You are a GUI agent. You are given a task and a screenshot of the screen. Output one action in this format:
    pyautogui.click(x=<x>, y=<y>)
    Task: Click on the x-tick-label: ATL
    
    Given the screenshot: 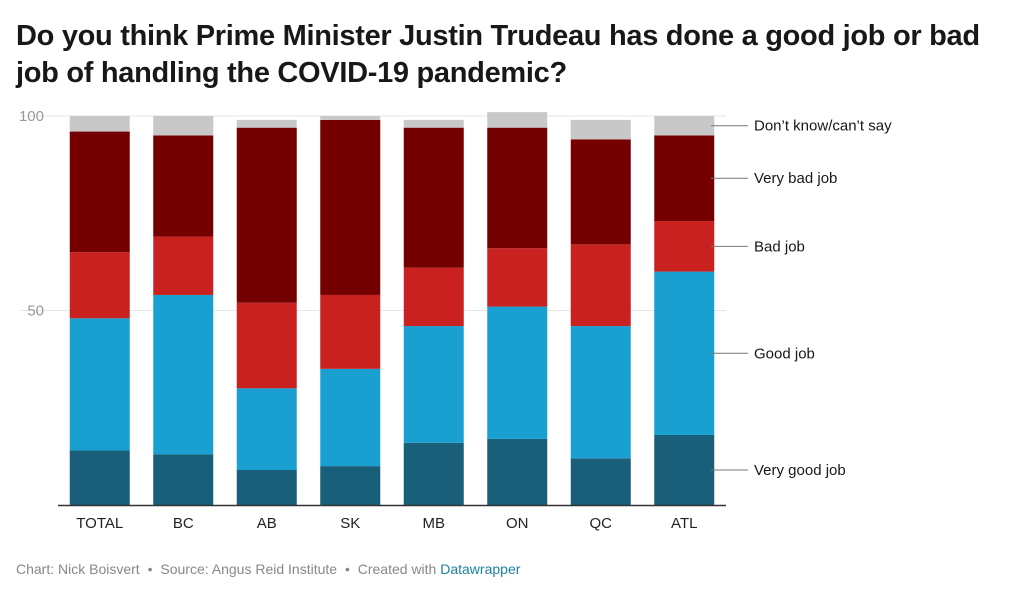 What is the action you would take?
    pyautogui.click(x=684, y=523)
    